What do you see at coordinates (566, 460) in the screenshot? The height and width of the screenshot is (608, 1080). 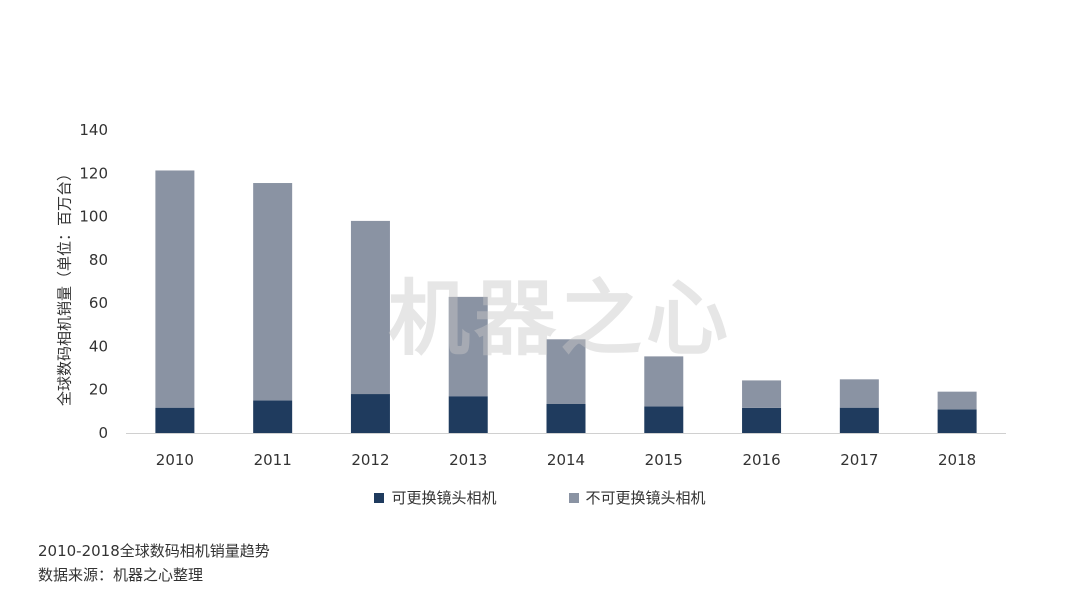 I see `x-tick-label: 2014` at bounding box center [566, 460].